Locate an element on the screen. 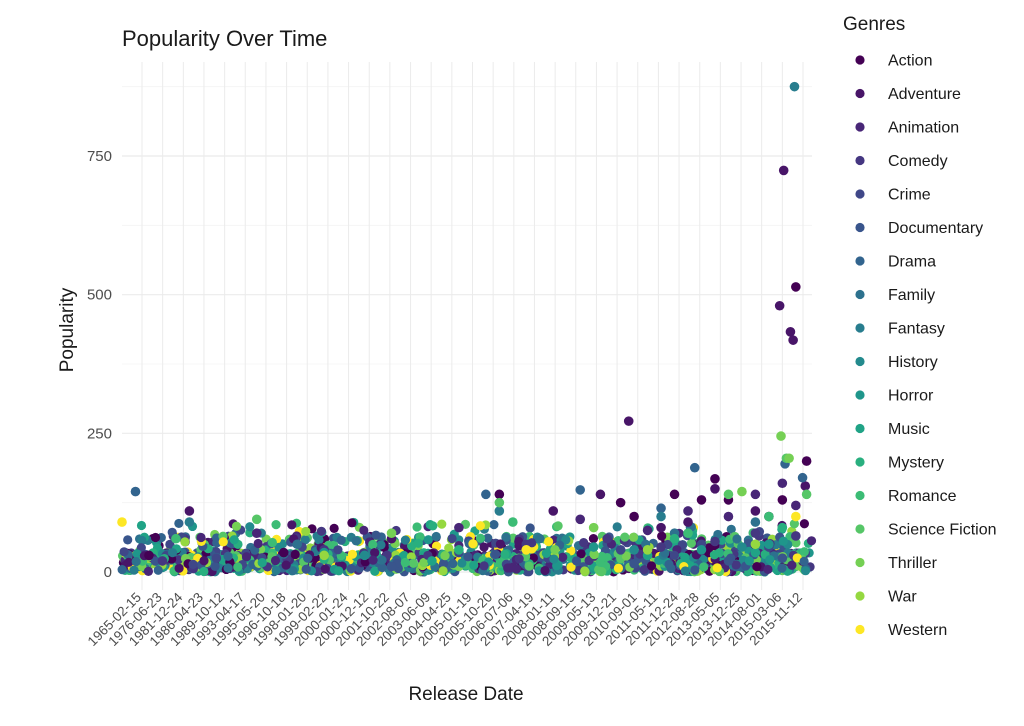 Image resolution: width=1024 pixels, height=726 pixels. y-axis-label: Popularity is located at coordinates (67, 329).